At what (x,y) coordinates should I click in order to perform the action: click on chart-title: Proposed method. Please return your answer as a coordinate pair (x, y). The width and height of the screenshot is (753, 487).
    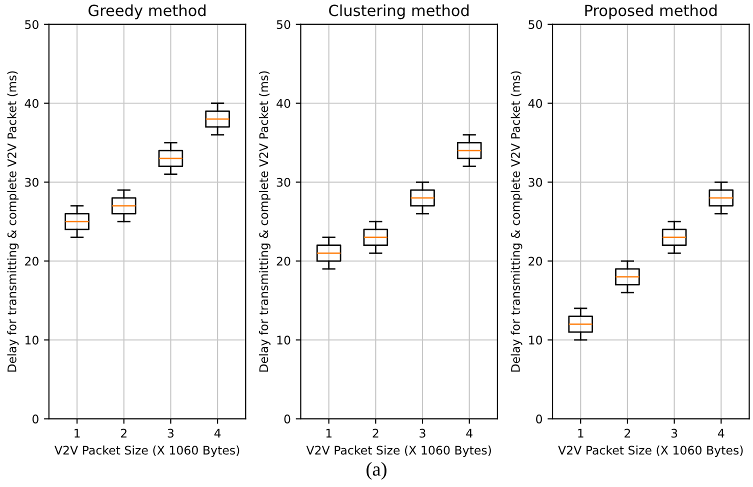
    Looking at the image, I should click on (651, 12).